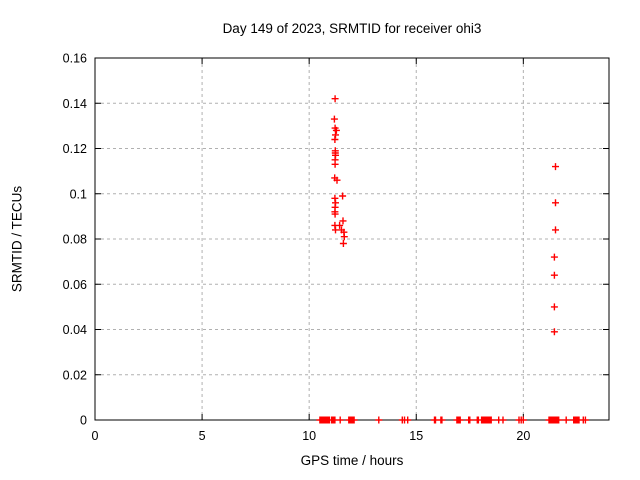 Image resolution: width=640 pixels, height=480 pixels. I want to click on svg-text: 5, so click(202, 436).